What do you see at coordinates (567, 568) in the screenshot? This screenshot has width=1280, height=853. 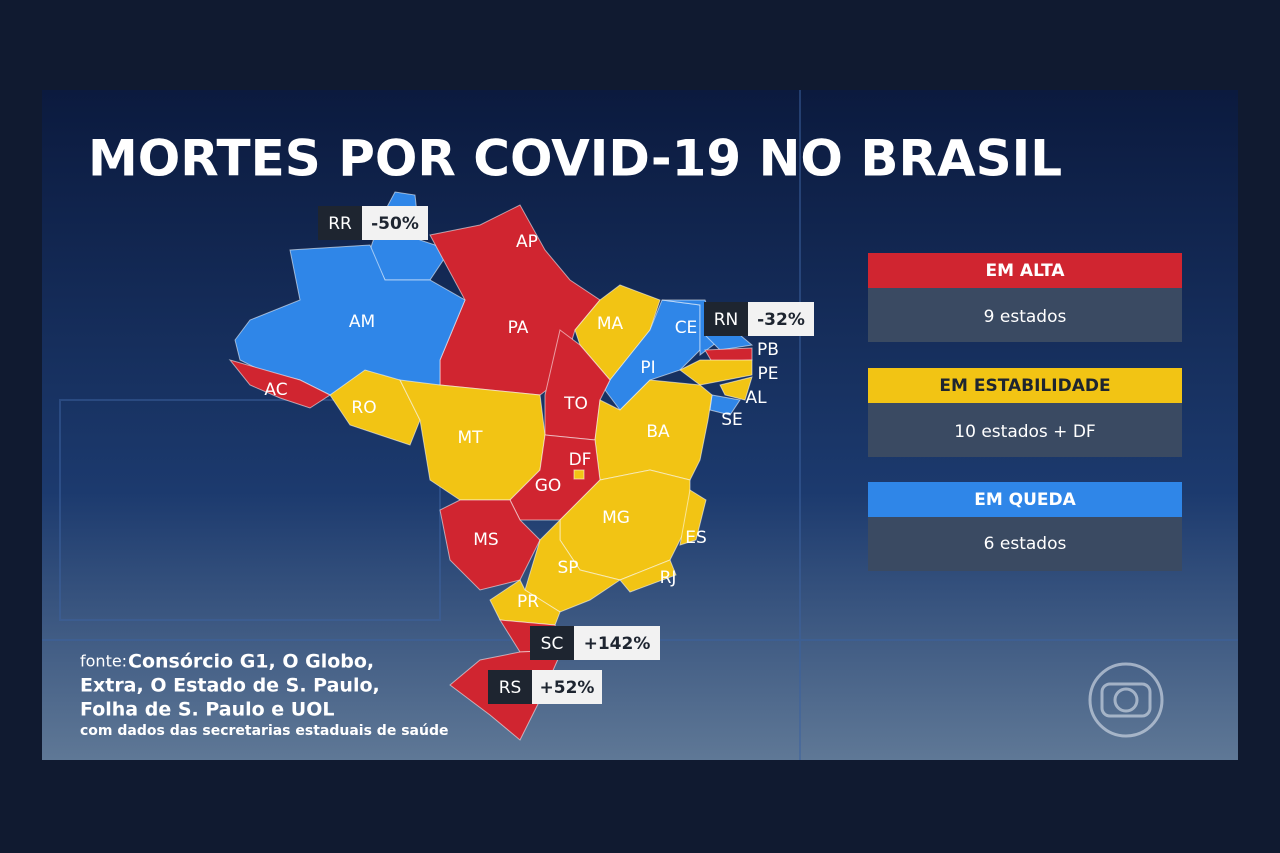 I see `state-label: SP` at bounding box center [567, 568].